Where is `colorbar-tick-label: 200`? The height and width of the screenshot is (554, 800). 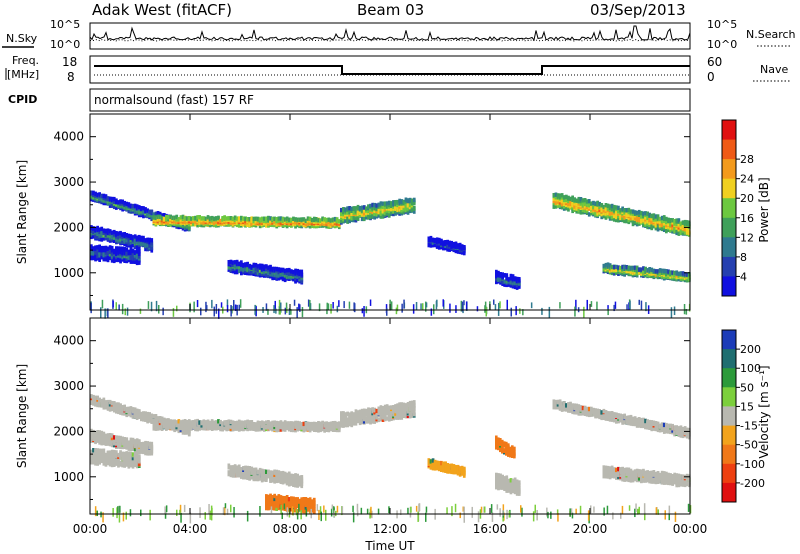 colorbar-tick-label: 200 is located at coordinates (750, 349).